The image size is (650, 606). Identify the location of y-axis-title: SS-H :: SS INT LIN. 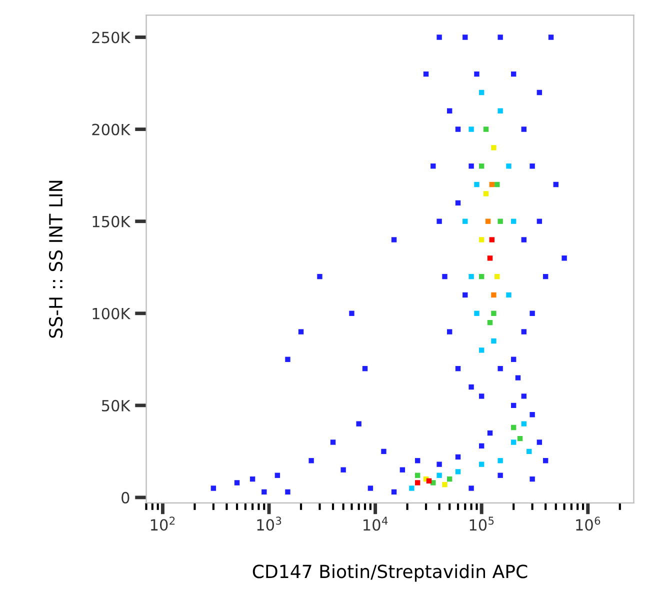
(55, 259).